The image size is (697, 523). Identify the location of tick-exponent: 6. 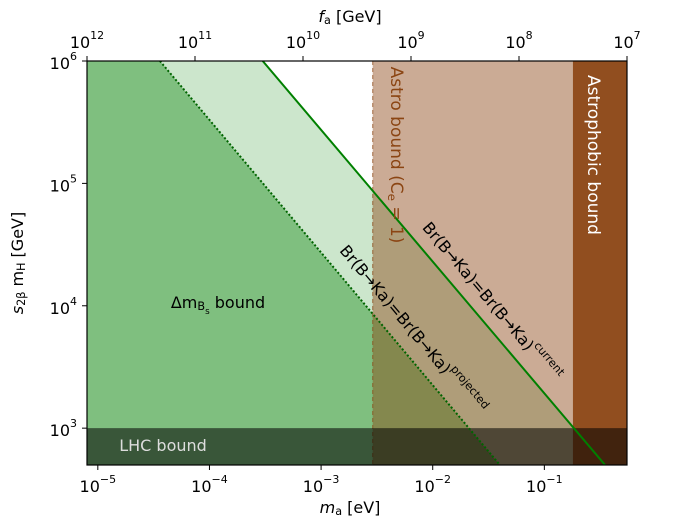
(73, 56).